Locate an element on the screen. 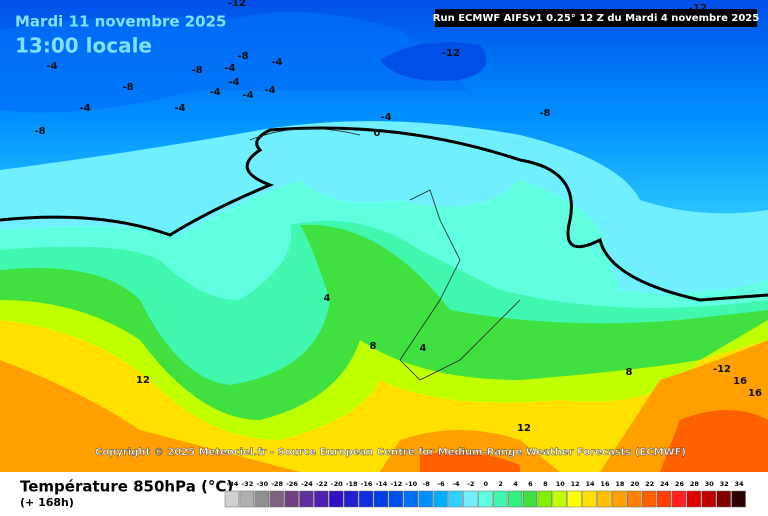 The height and width of the screenshot is (516, 768). legend-label: 32 is located at coordinates (724, 484).